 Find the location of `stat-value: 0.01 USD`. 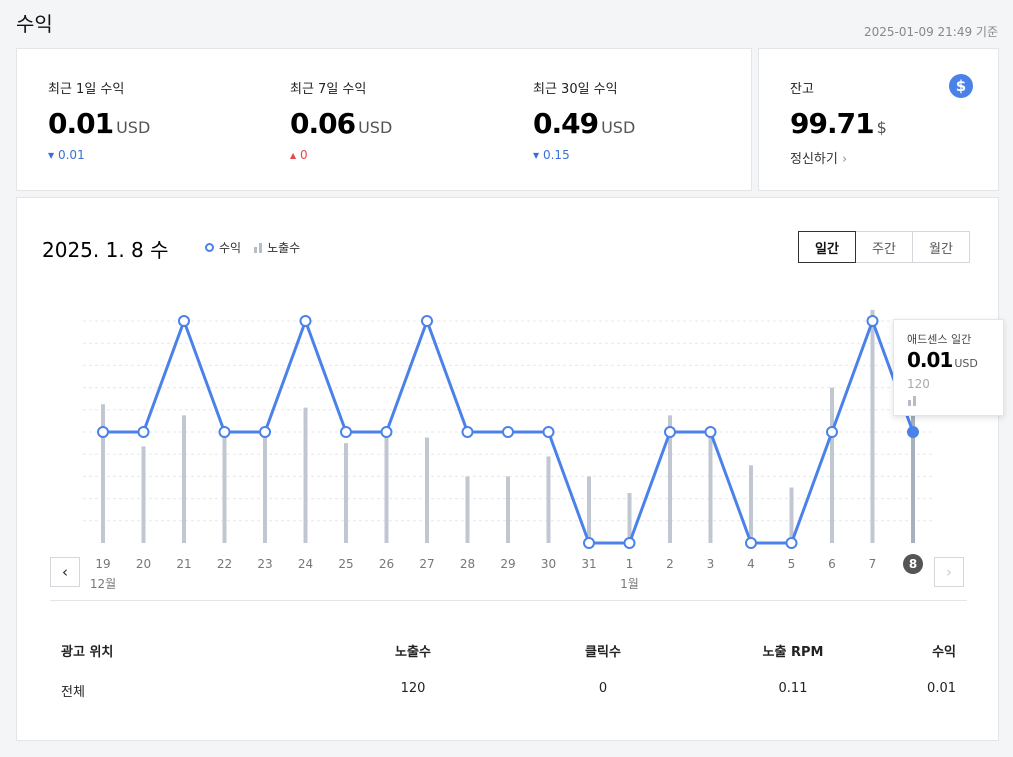

stat-value: 0.01 USD is located at coordinates (99, 123).